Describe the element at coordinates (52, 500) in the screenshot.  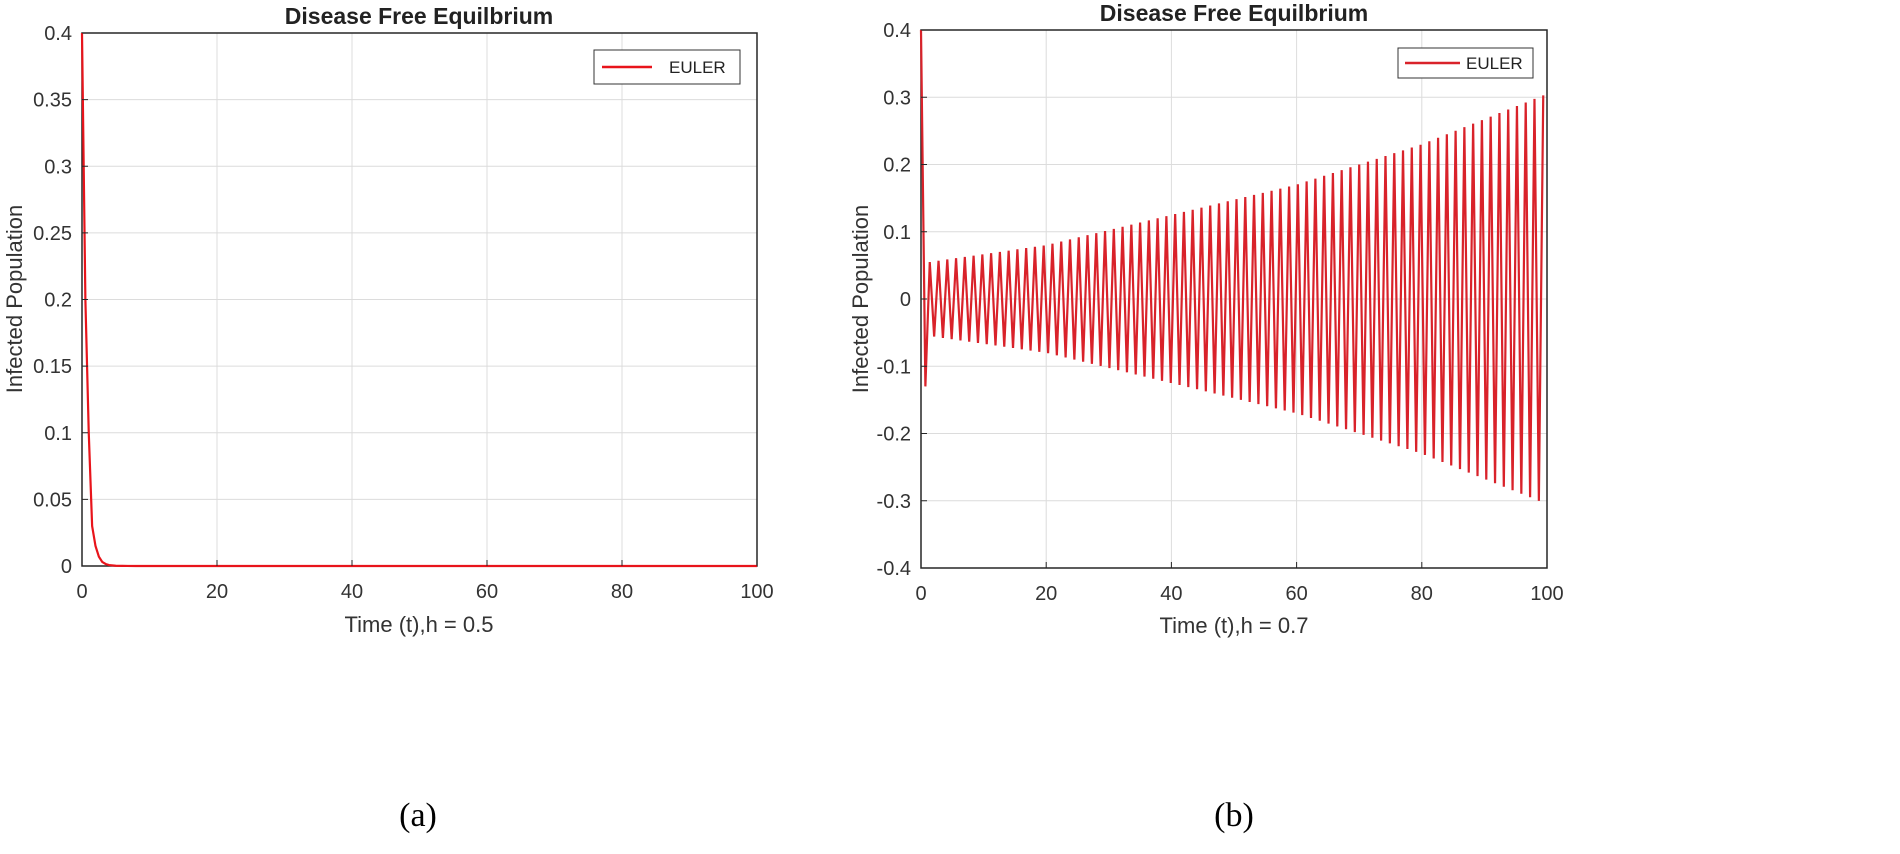
I see `y-tick-label: 0.05` at that location.